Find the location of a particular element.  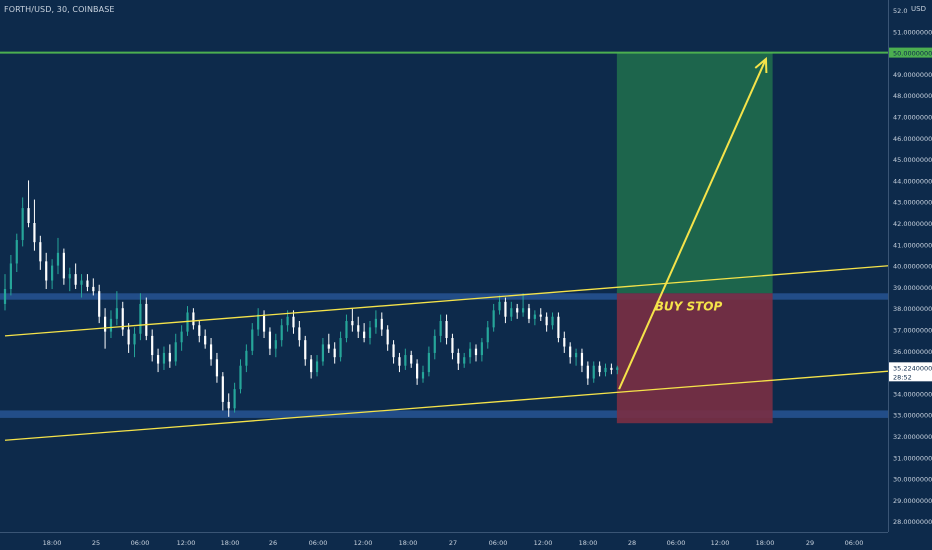

projection-arrow-shaft is located at coordinates (692, 224).